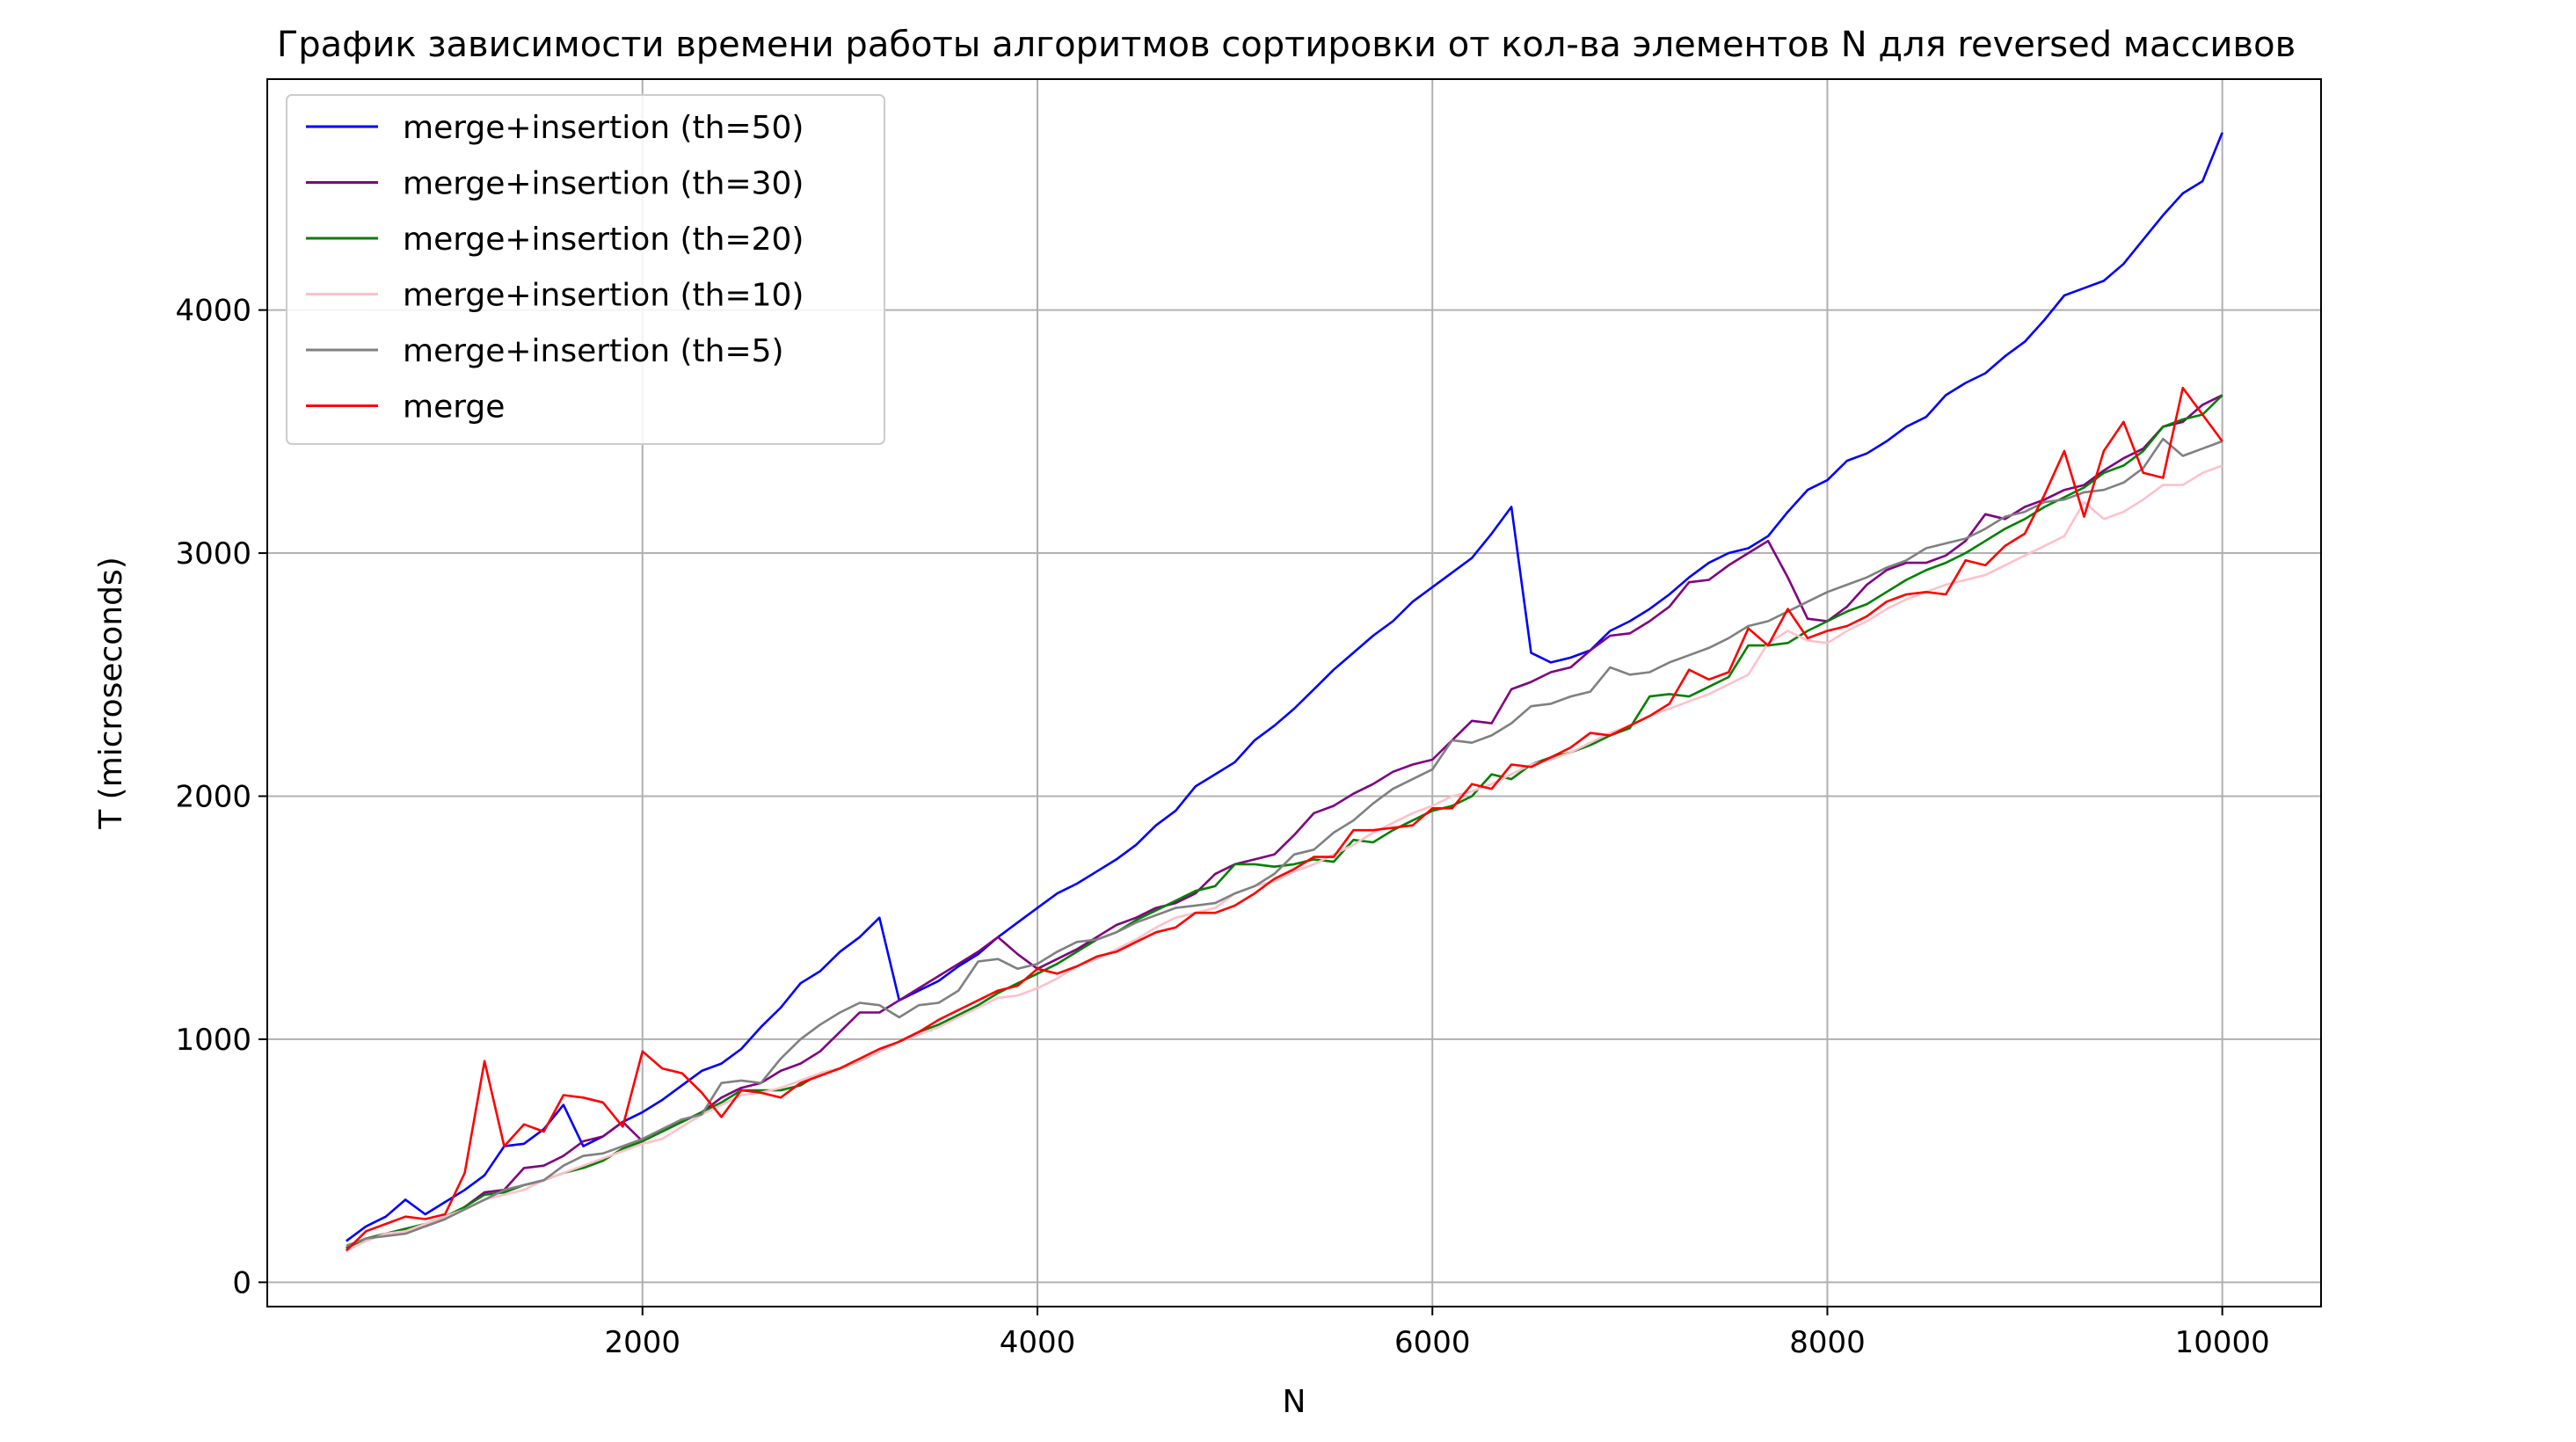 This screenshot has width=2576, height=1442. I want to click on legend-label: merge+insertion (th=50), so click(603, 128).